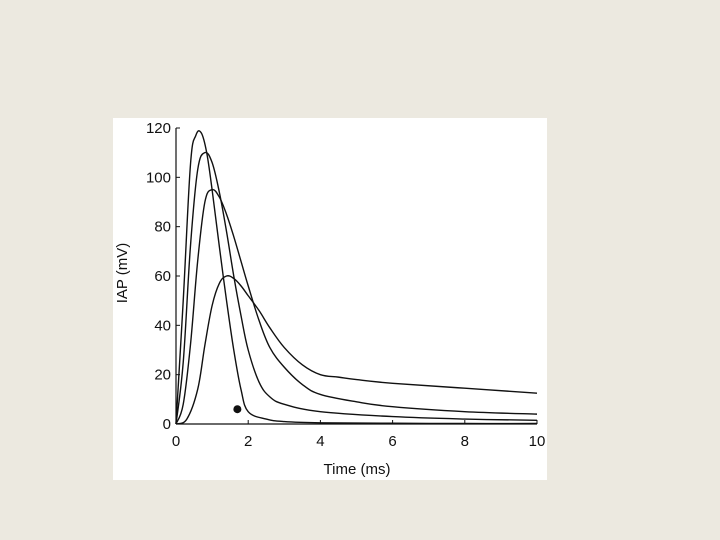  Describe the element at coordinates (248, 441) in the screenshot. I see `x-tick-label: 2` at that location.